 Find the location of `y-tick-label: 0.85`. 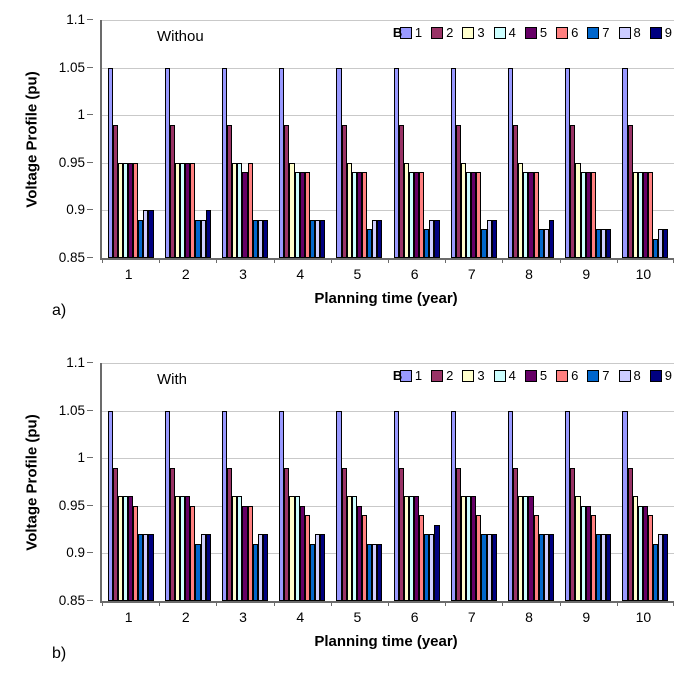

y-tick-label: 0.85 is located at coordinates (71, 600).